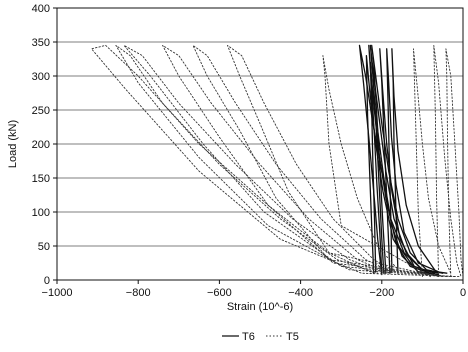 Image resolution: width=468 pixels, height=352 pixels. I want to click on y-tick-label: 200, so click(41, 145).